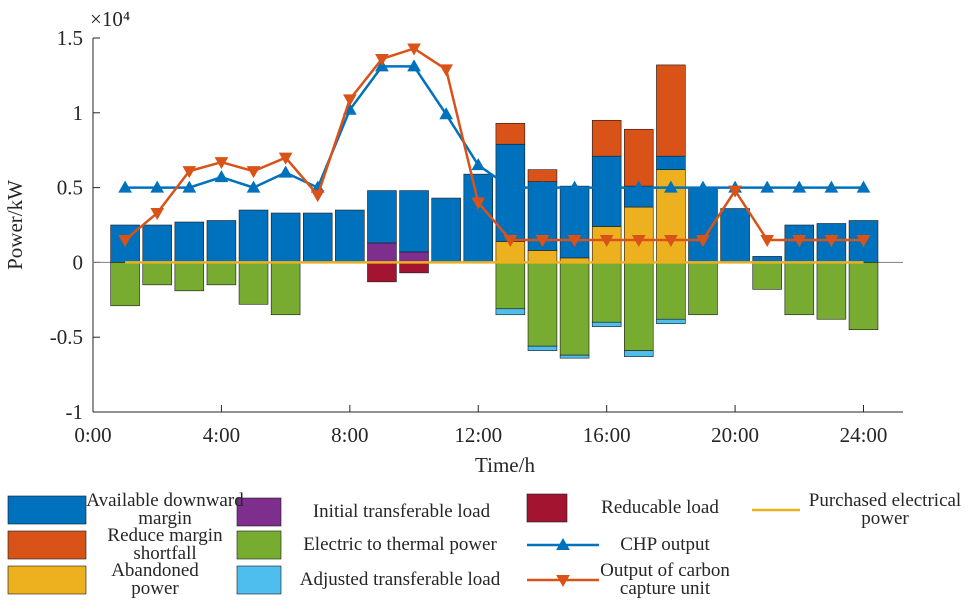  What do you see at coordinates (165, 509) in the screenshot?
I see `legend-label: Available downward margin` at bounding box center [165, 509].